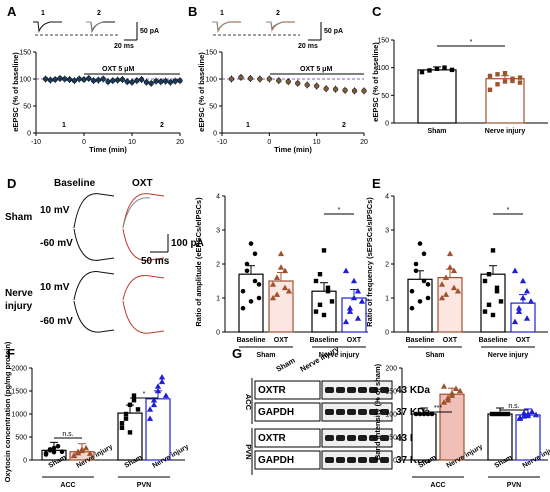  Describe the element at coordinates (248, 451) in the screenshot. I see `blot-region-pvn: PVN` at that location.